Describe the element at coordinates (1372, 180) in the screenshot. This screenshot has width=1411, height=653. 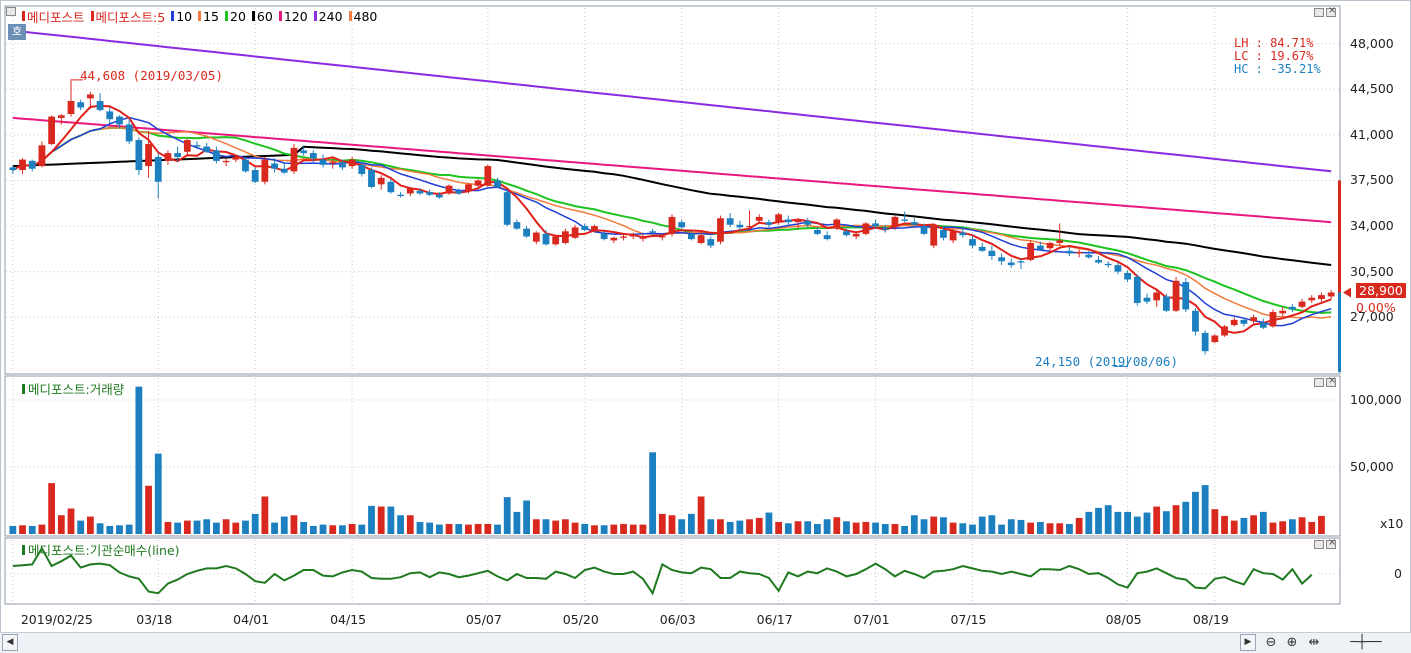
I see `price-tick-label: 37,500` at that location.